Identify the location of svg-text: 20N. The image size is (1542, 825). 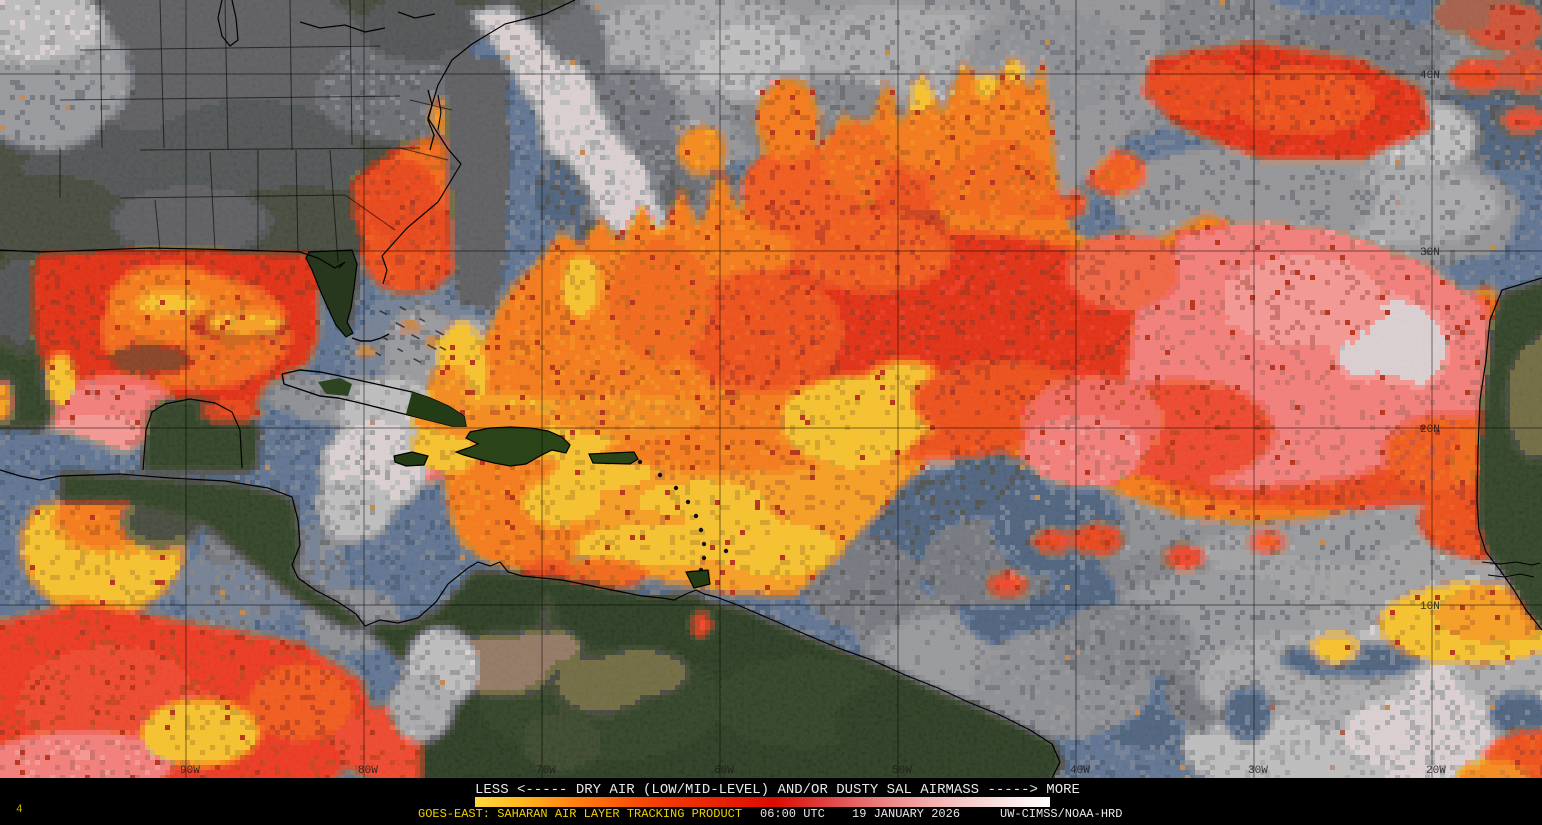
(1430, 430).